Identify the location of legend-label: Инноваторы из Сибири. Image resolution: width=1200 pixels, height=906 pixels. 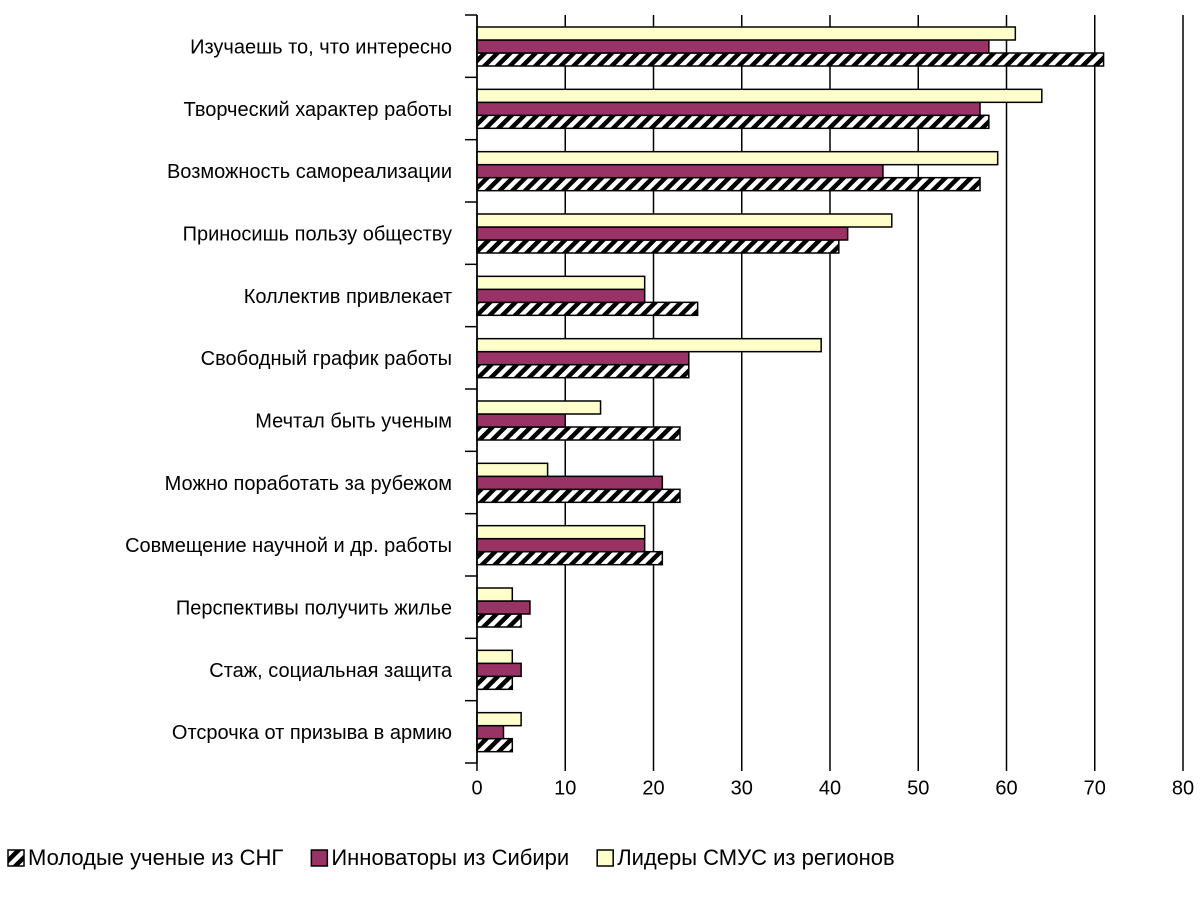
(450, 857).